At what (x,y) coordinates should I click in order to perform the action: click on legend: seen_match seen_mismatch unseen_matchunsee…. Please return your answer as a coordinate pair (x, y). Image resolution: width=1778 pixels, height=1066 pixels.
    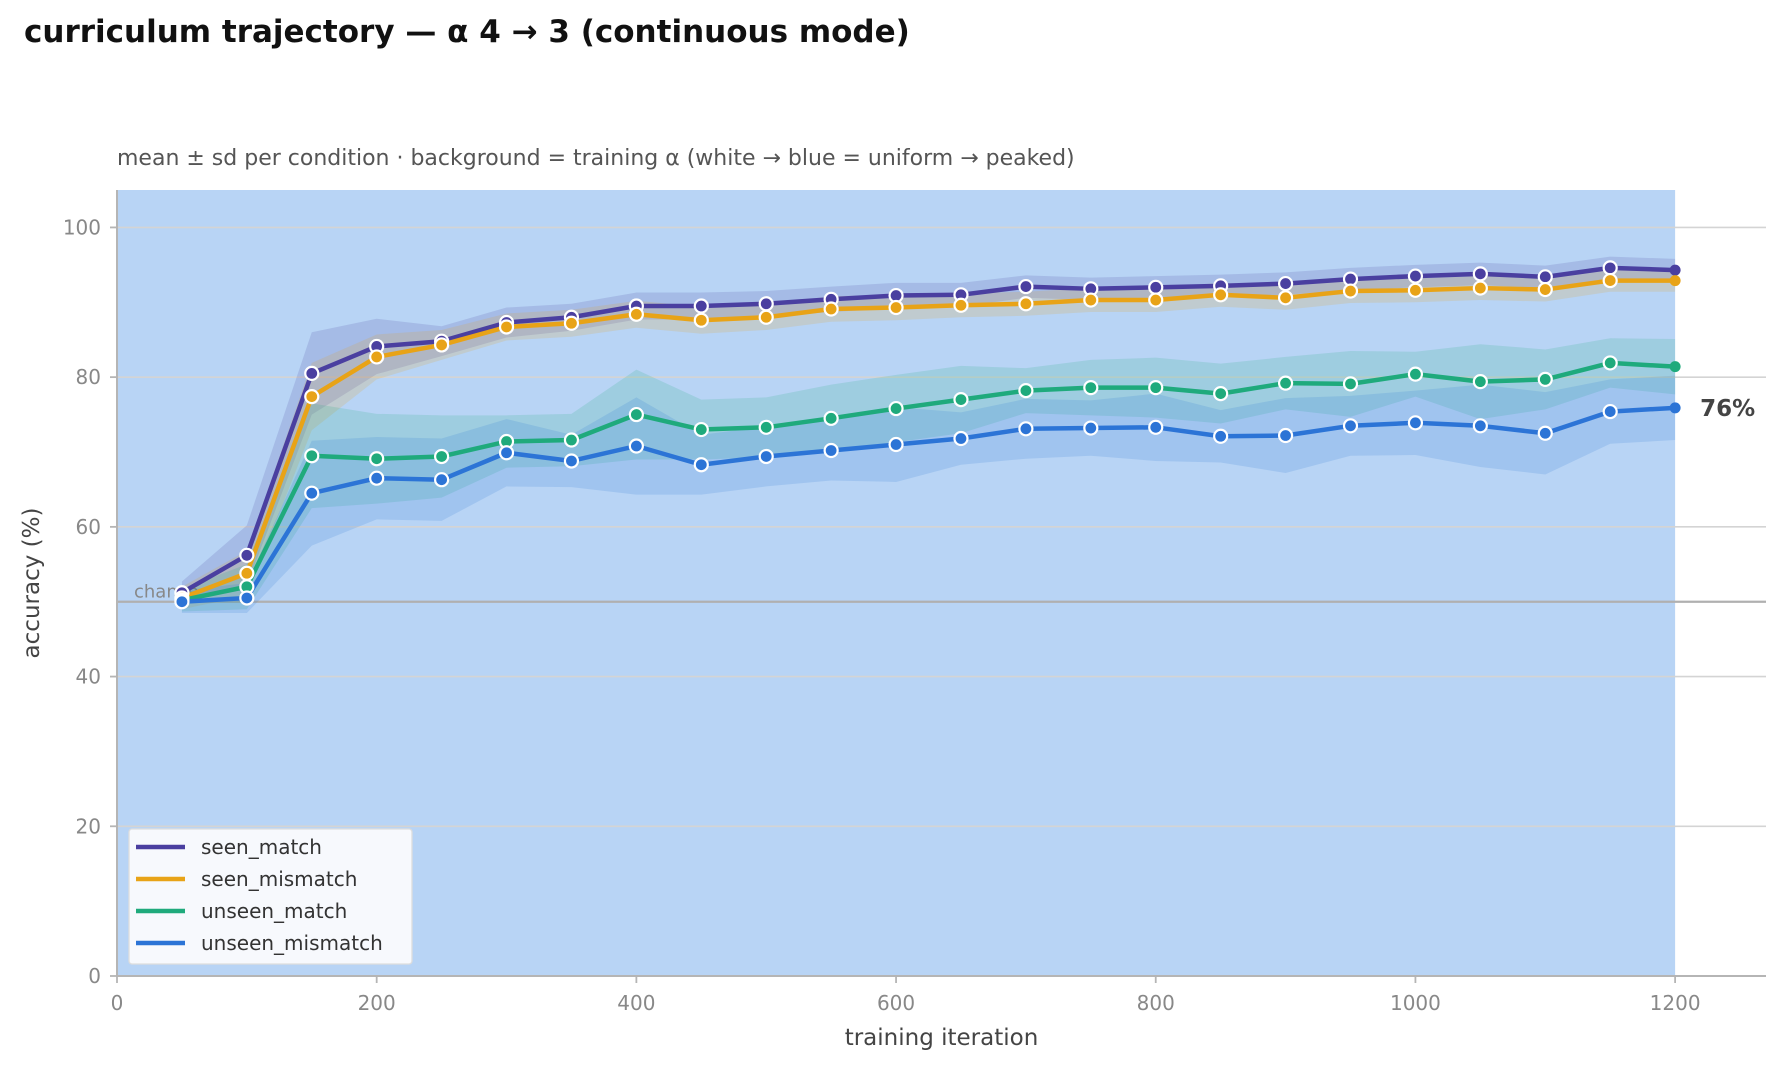
    Looking at the image, I should click on (270, 896).